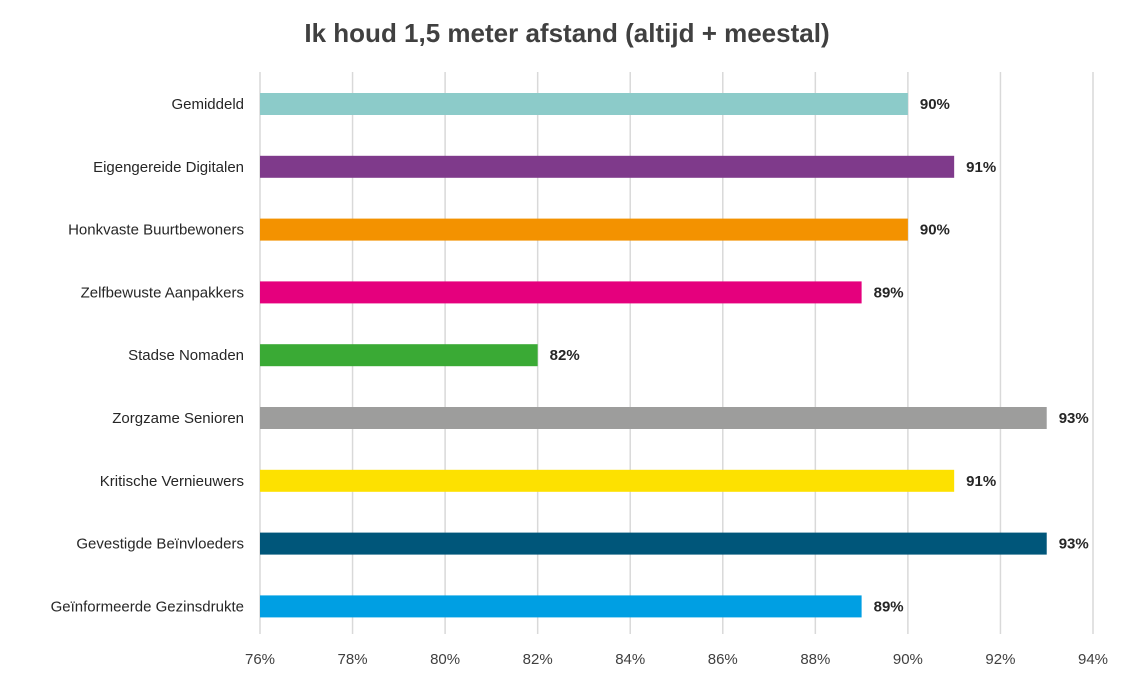 Image resolution: width=1134 pixels, height=681 pixels. I want to click on x-tick-label: 86%, so click(723, 659).